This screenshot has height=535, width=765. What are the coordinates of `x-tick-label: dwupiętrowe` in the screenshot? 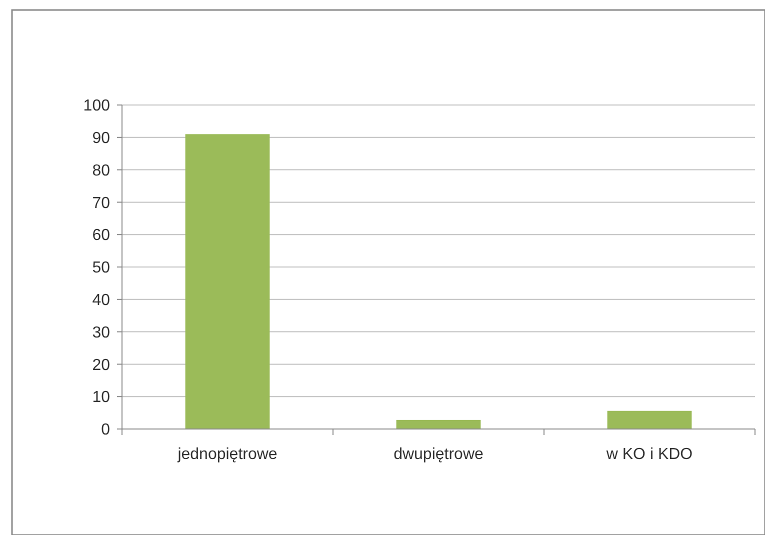 It's located at (439, 454).